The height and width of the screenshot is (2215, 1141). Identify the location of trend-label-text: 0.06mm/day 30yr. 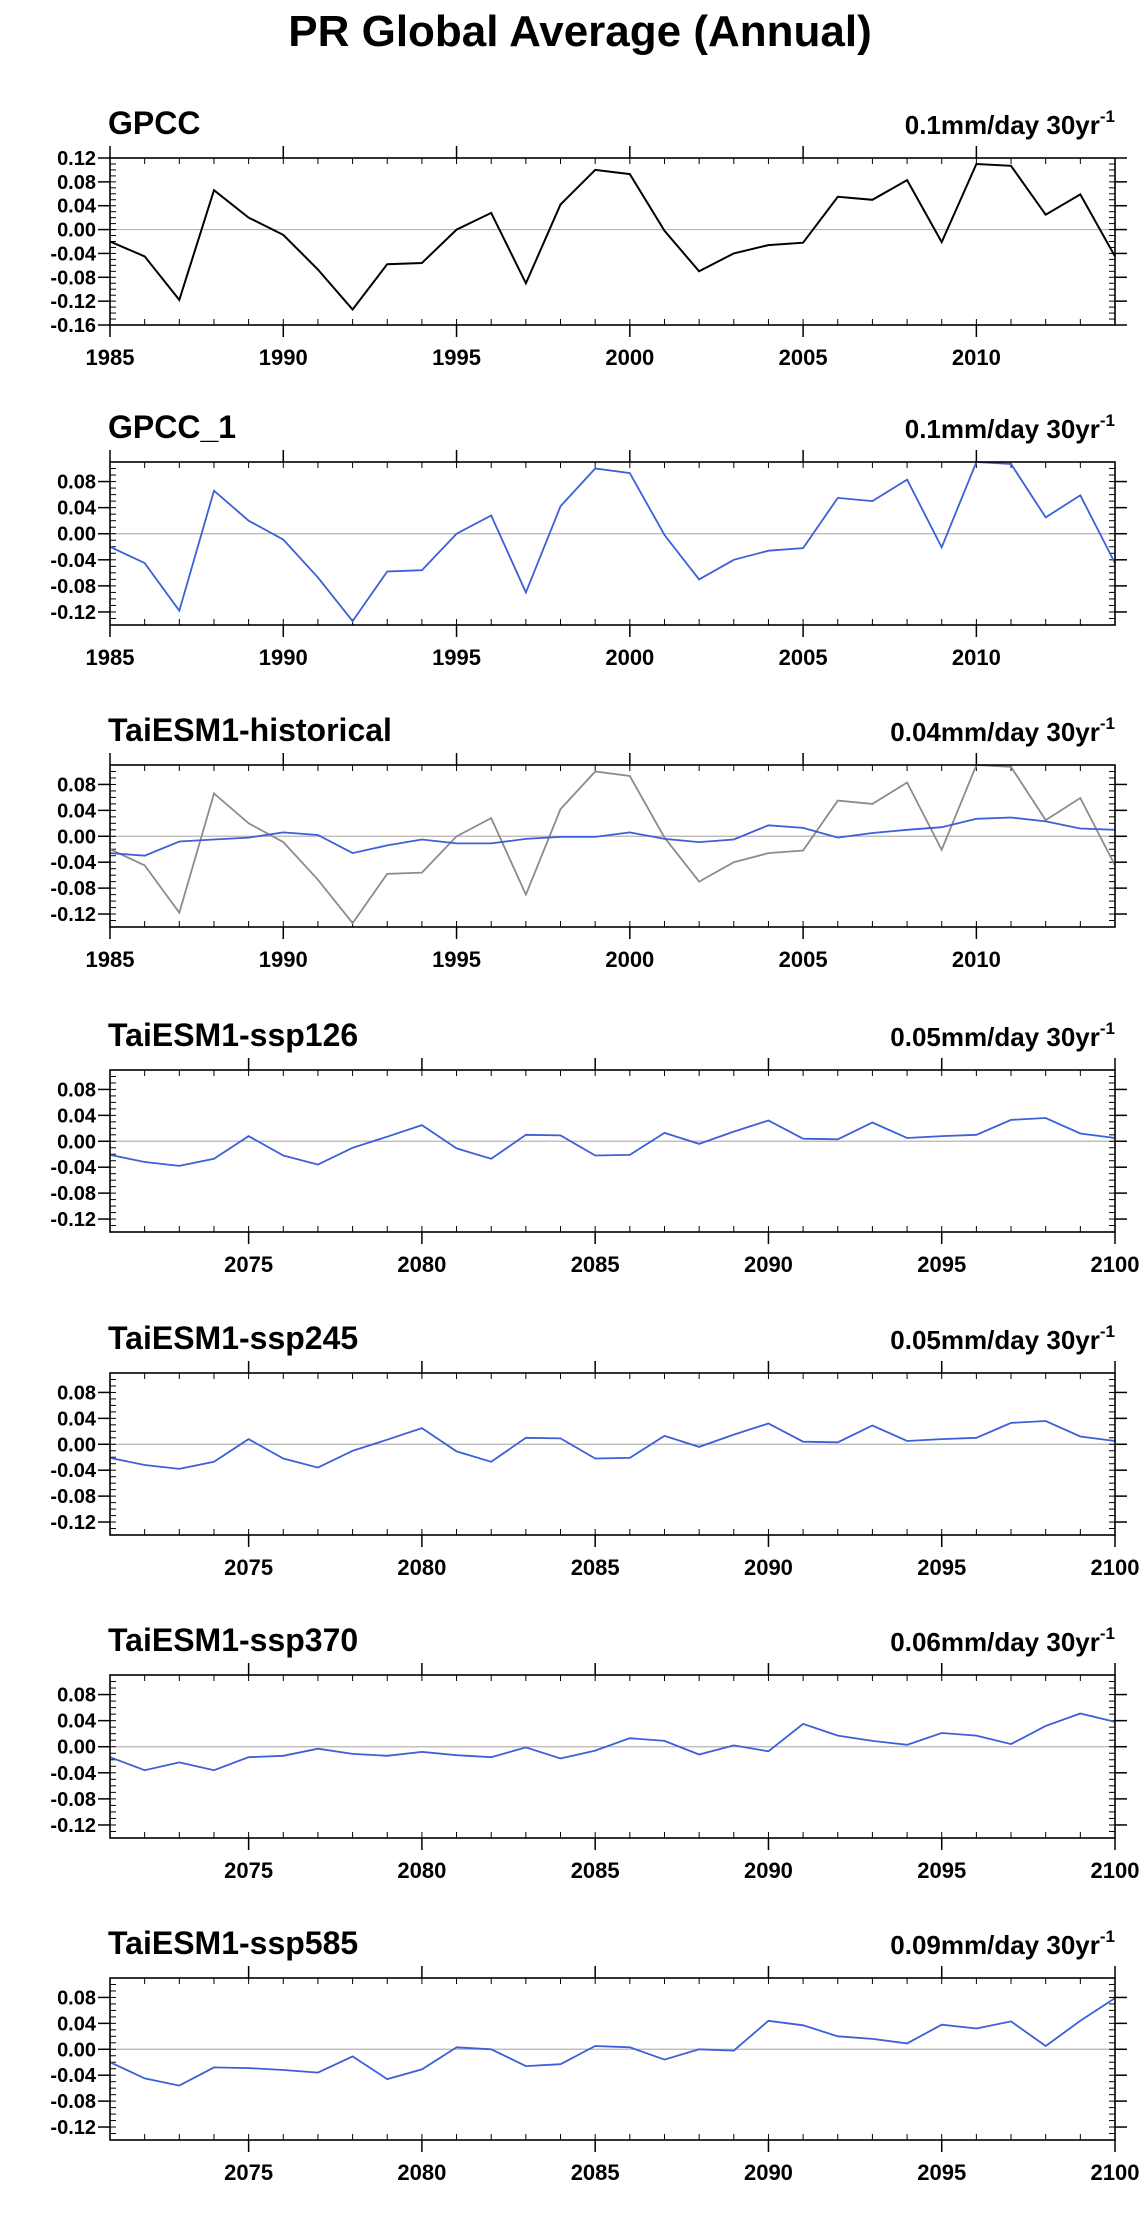
(995, 1642).